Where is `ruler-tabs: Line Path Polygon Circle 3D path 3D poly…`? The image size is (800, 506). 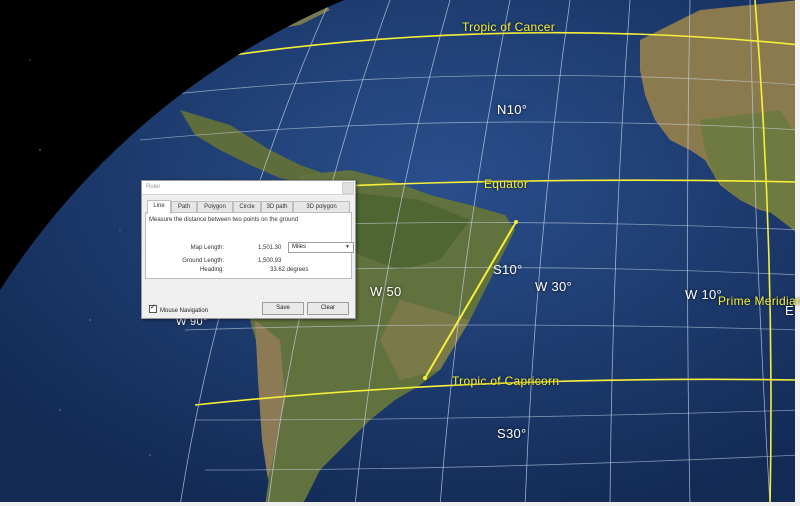
ruler-tabs: Line Path Polygon Circle 3D path 3D poly… is located at coordinates (248, 207).